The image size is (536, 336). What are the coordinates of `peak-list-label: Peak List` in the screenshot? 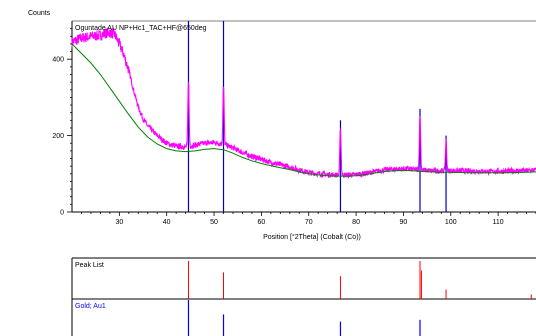 It's located at (89, 265).